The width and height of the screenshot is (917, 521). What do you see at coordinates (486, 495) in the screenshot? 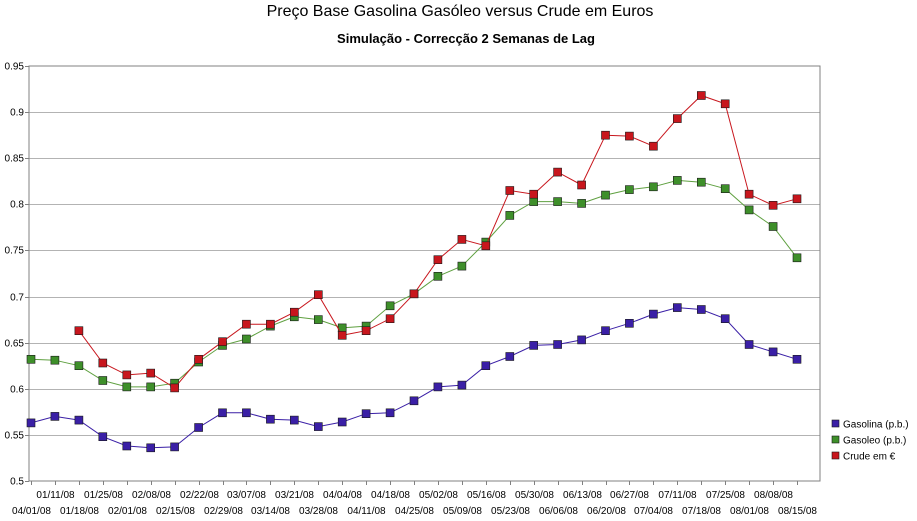
I see `x-tick-label: 05/16/08` at bounding box center [486, 495].